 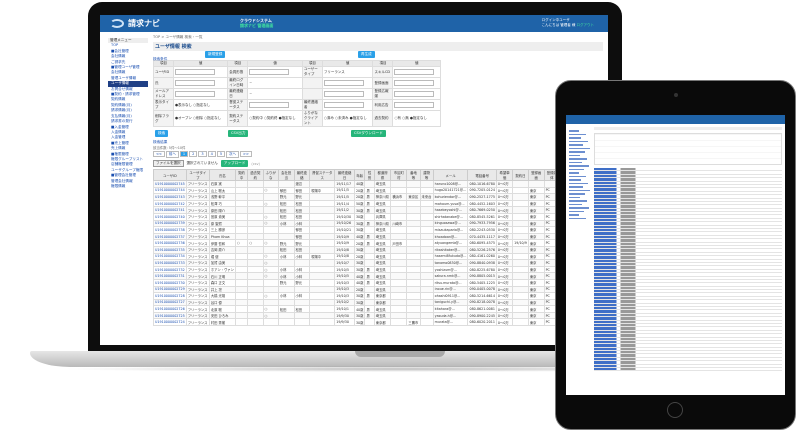 What do you see at coordinates (170, 203) in the screenshot?
I see `user-id-link: U1910000002742` at bounding box center [170, 203].